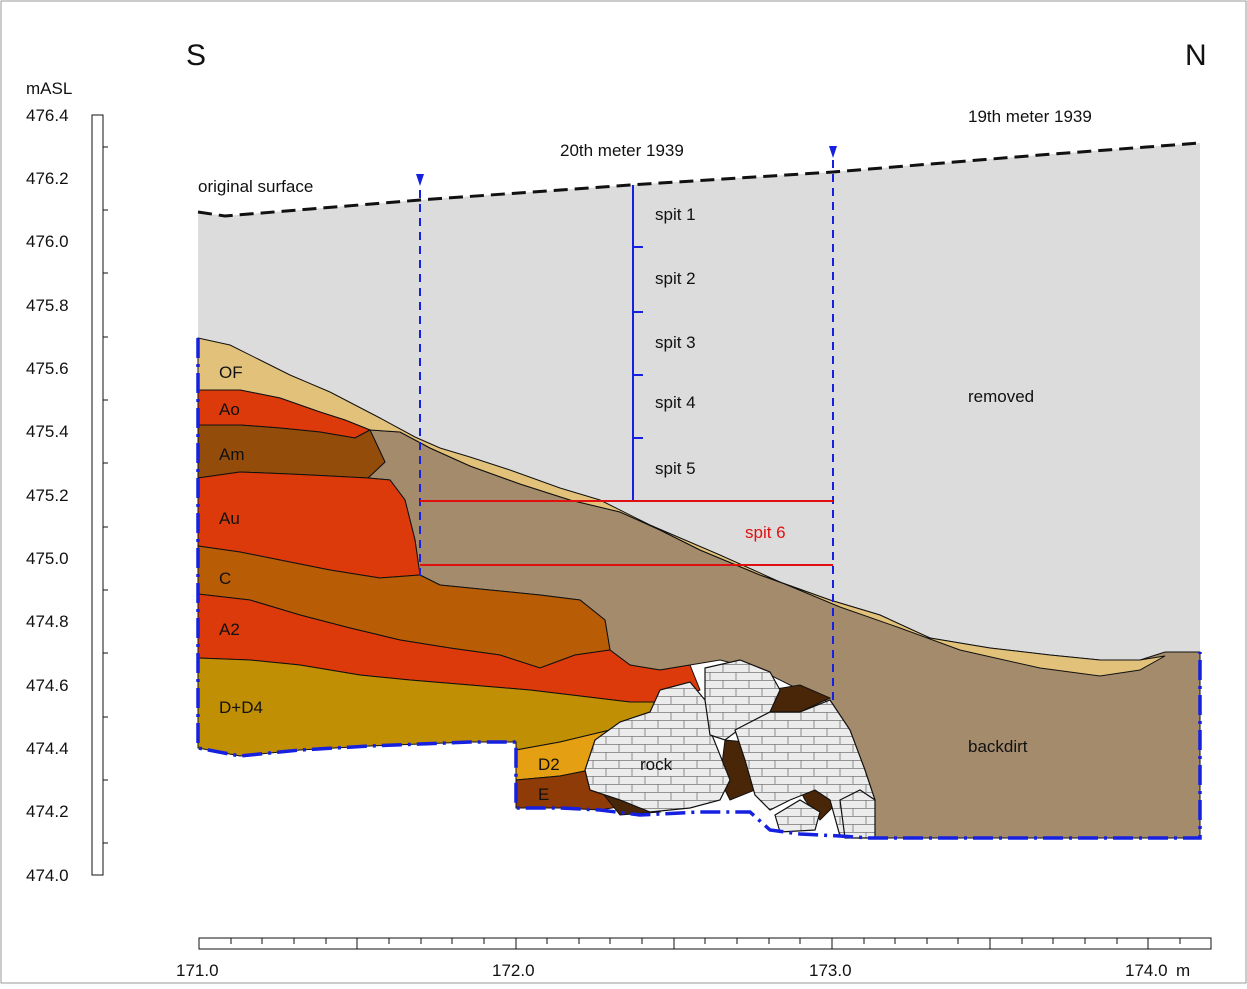 The image size is (1247, 989). What do you see at coordinates (47, 115) in the screenshot?
I see `y-tick-label: 476.4` at bounding box center [47, 115].